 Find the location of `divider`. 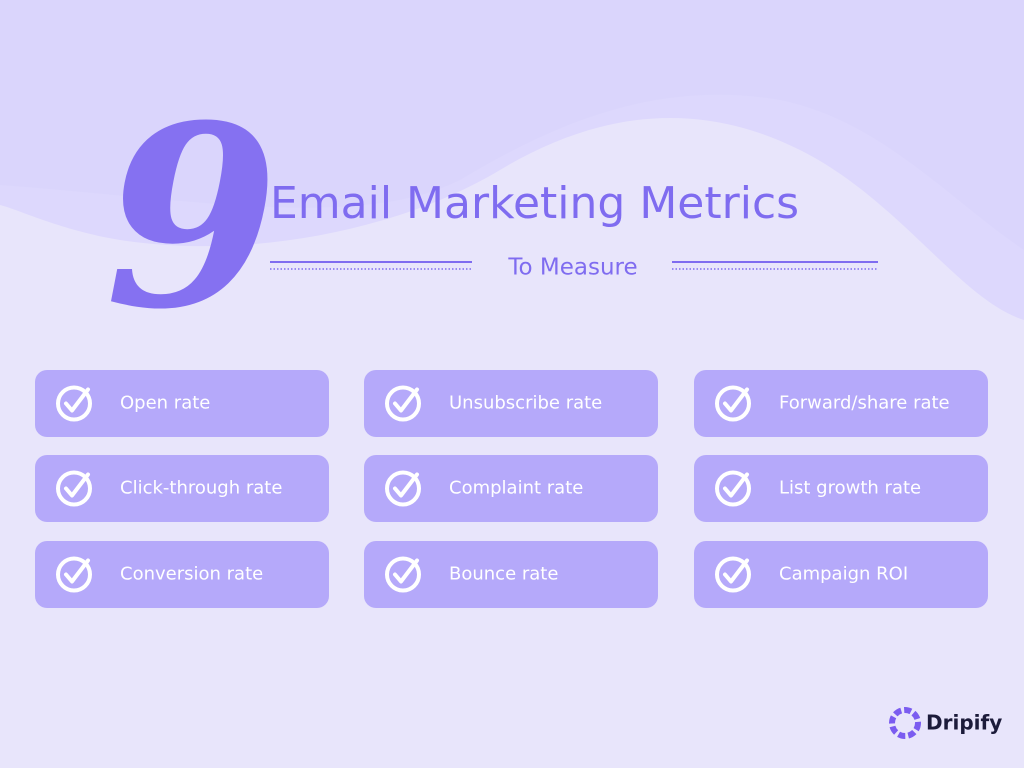

divider is located at coordinates (574, 265).